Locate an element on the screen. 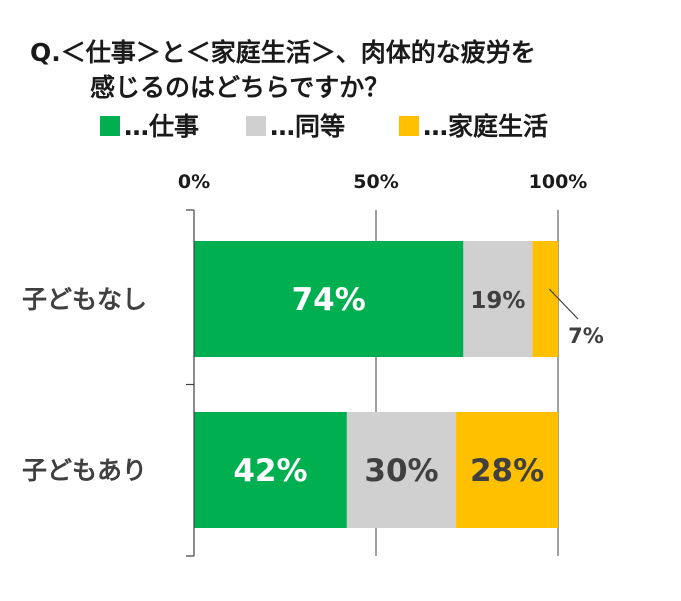 This screenshot has width=681, height=601. legend-label-3: …家庭生活 is located at coordinates (485, 126).